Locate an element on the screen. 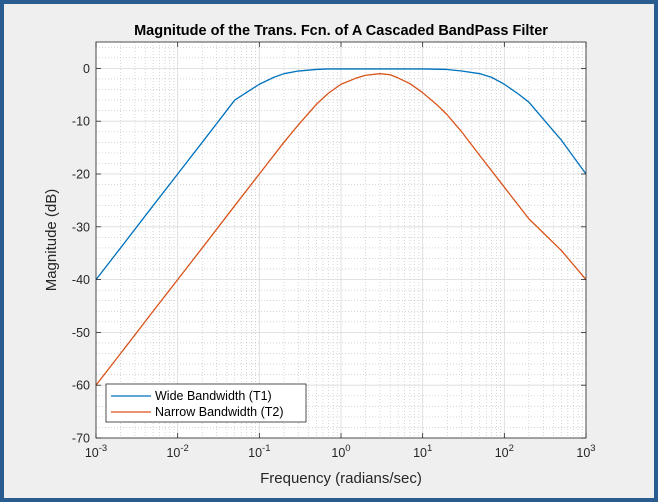 This screenshot has height=502, width=658. x-tick-label: 10⁻¹ is located at coordinates (259, 451).